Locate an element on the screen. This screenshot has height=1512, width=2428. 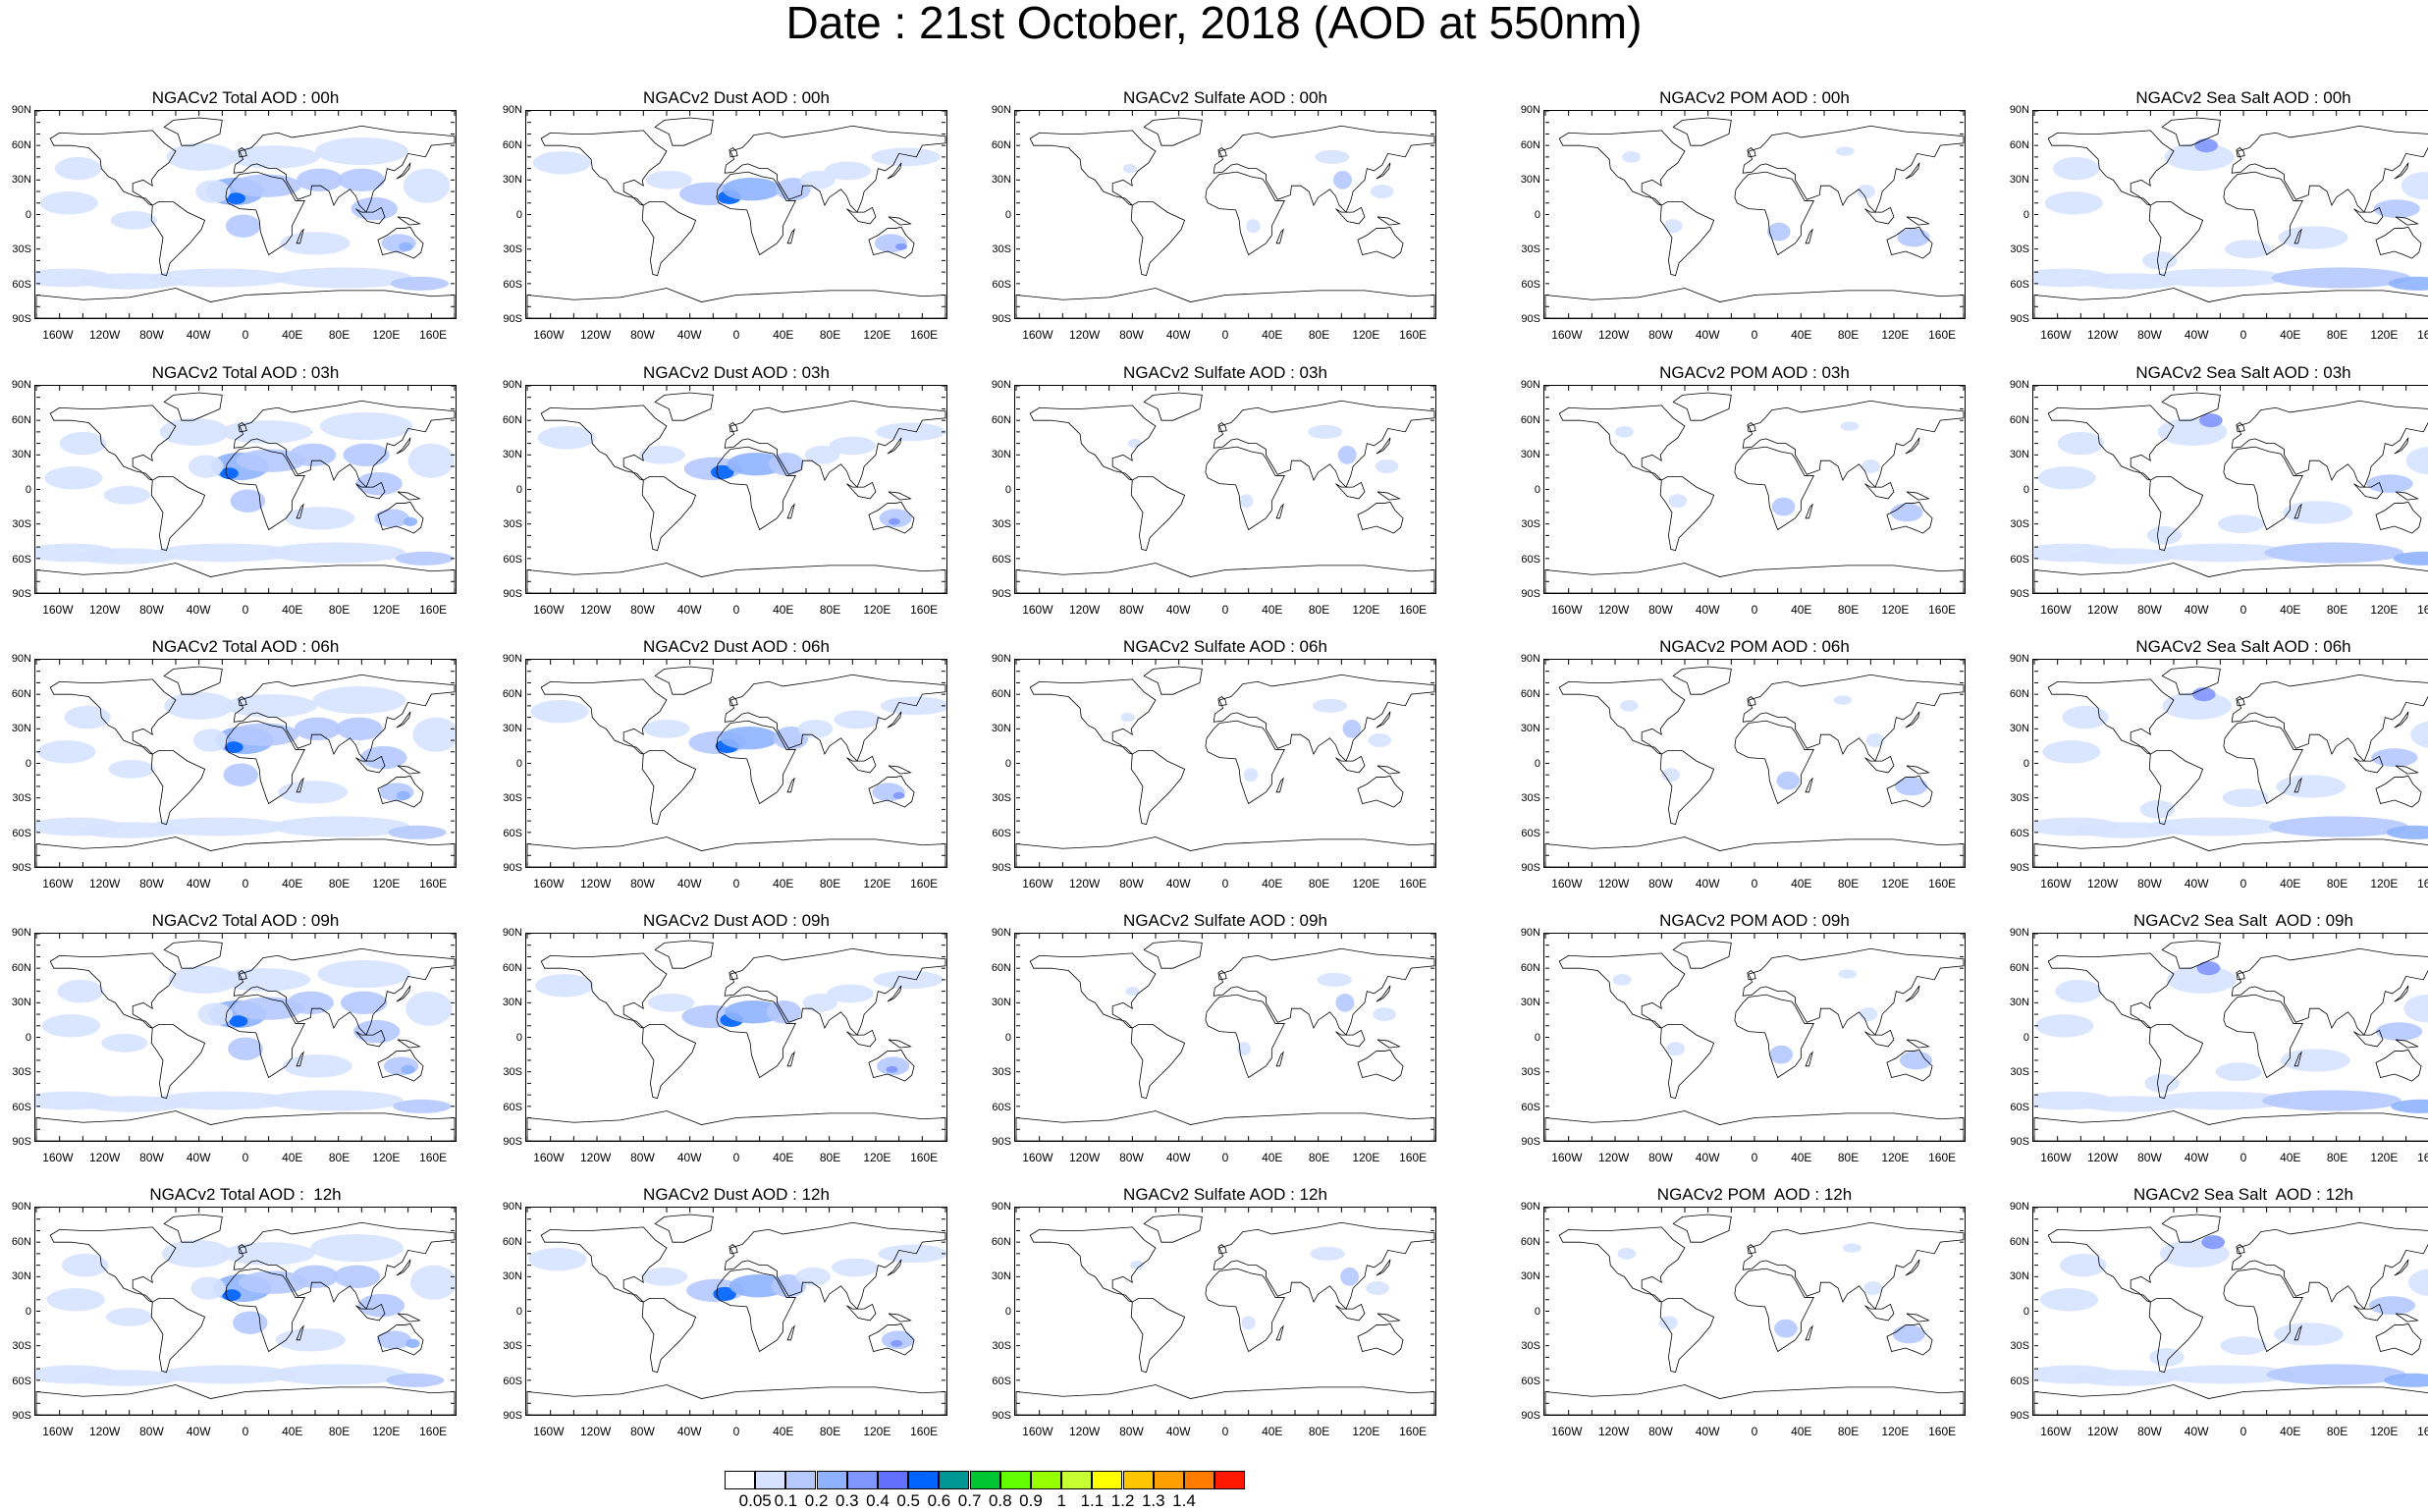
lon-tick-label: 80E is located at coordinates (1319, 335).